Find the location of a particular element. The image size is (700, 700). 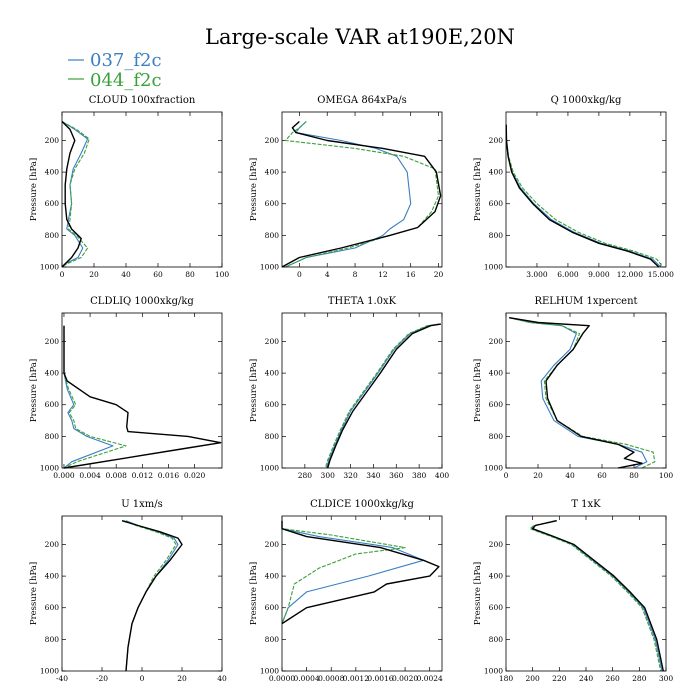

panel-title: CLOUD 100xfraction is located at coordinates (142, 100).